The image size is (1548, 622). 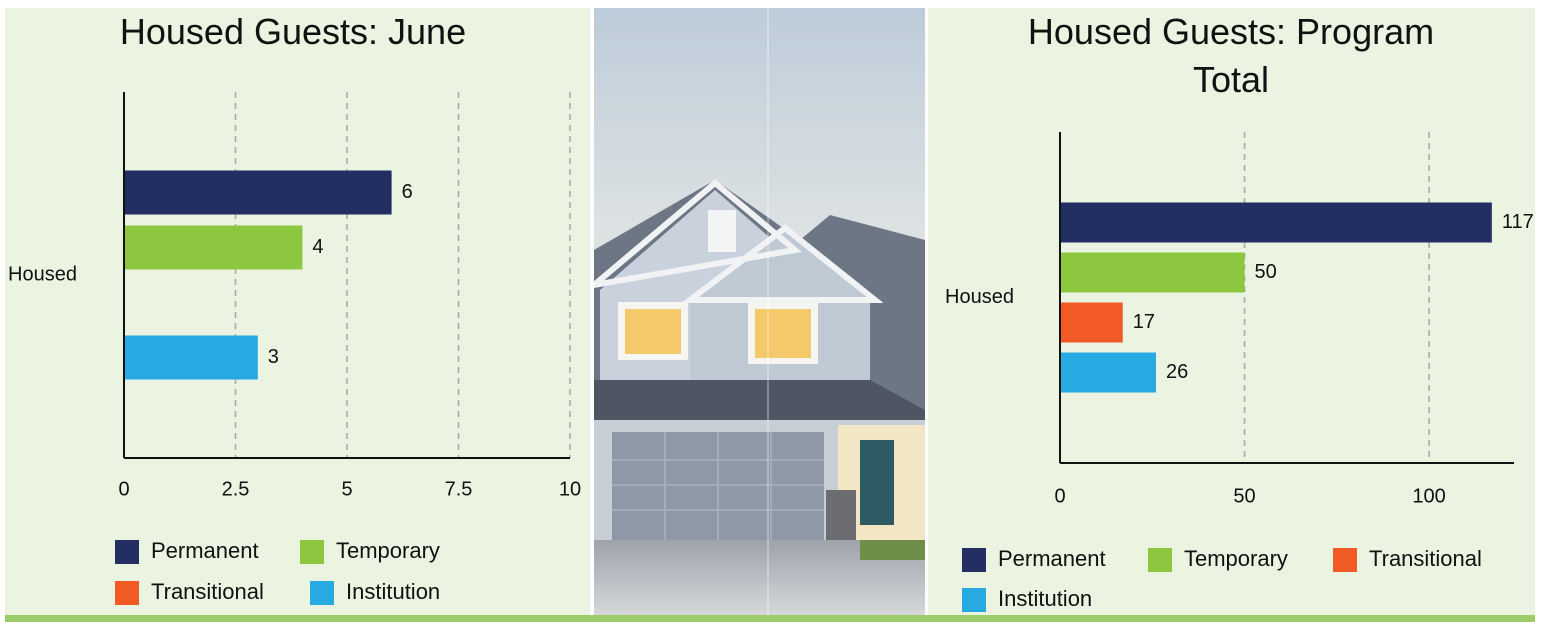 I want to click on value-label: 3, so click(x=273, y=357).